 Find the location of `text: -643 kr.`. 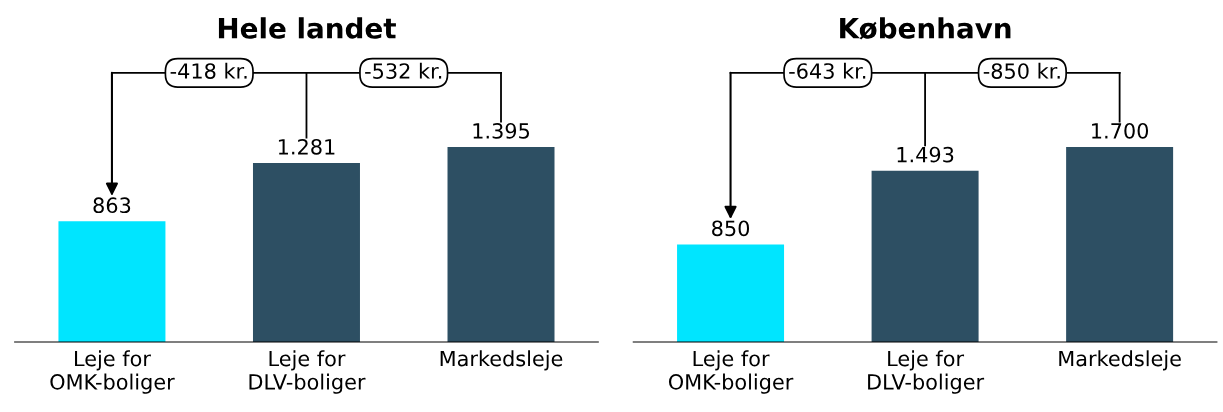

text: -643 kr. is located at coordinates (827, 70).